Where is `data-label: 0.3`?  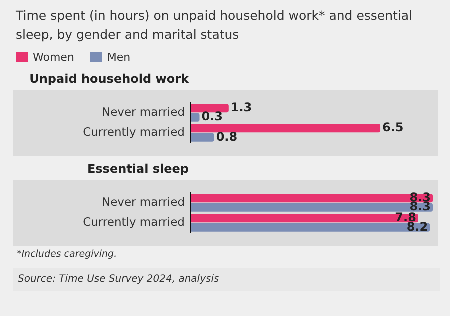
data-label: 0.3 is located at coordinates (213, 117).